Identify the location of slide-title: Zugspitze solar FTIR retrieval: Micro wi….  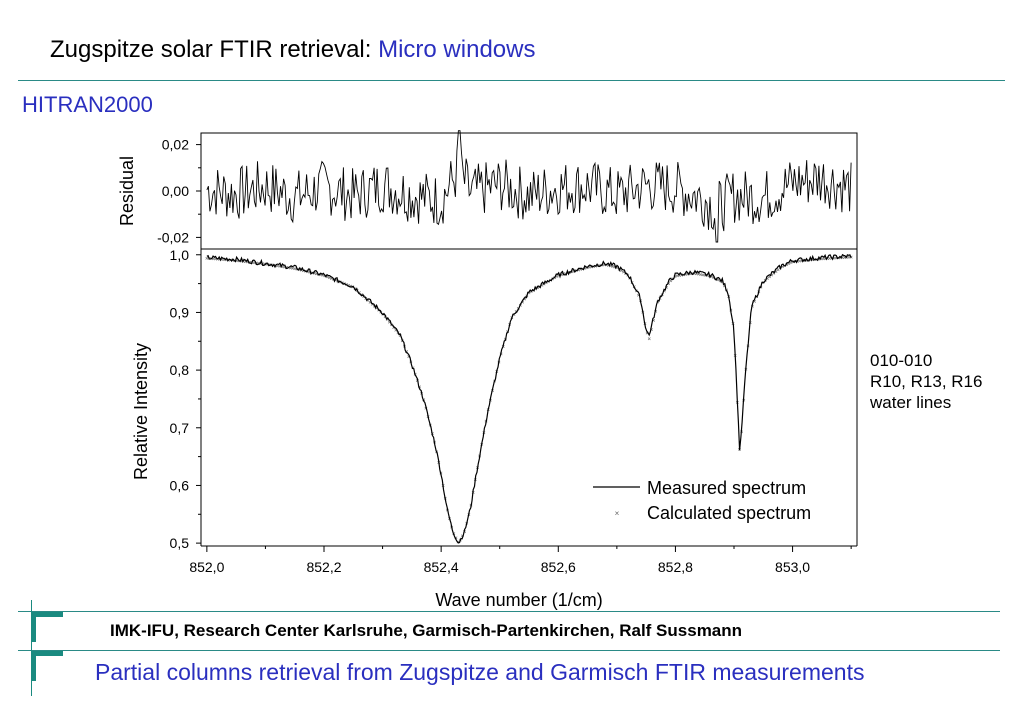
(292, 50).